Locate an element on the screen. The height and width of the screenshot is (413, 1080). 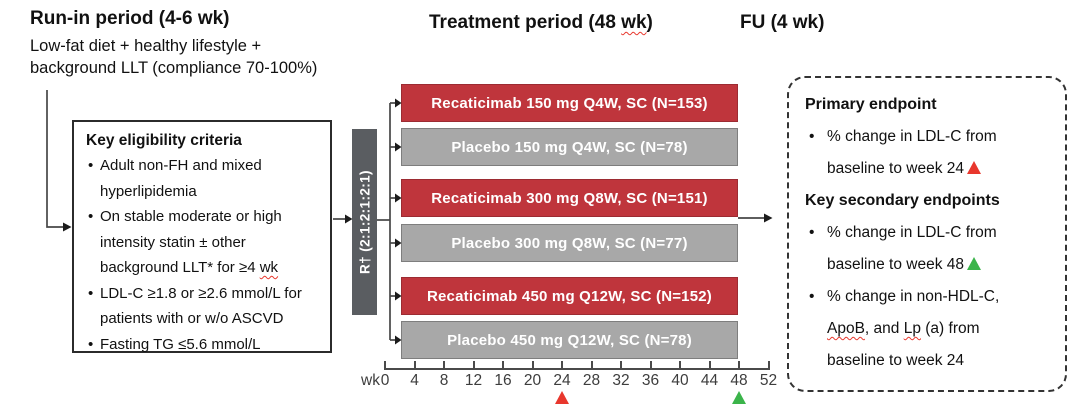
axis-tick-label: 52 is located at coordinates (768, 380).